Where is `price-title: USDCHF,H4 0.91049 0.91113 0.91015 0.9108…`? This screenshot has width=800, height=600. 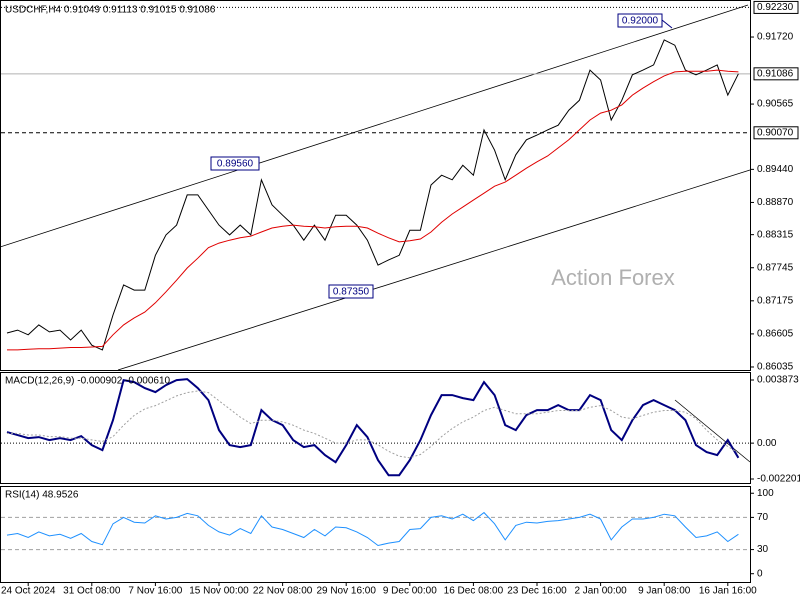
price-title: USDCHF,H4 0.91049 0.91113 0.91015 0.9108… is located at coordinates (110, 10).